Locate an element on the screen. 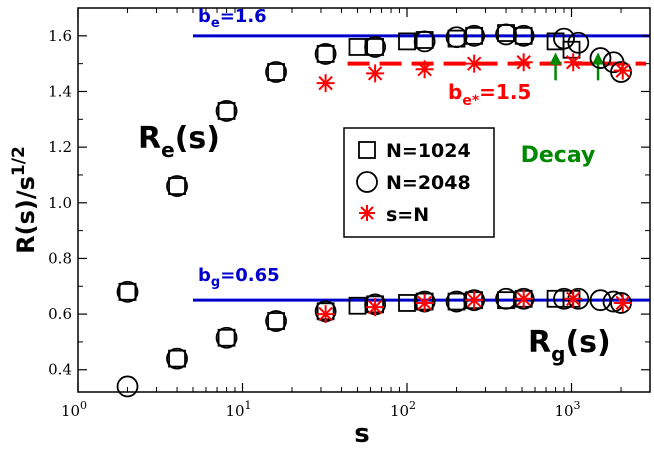  re-curve-label: Re(s) is located at coordinates (179, 141).